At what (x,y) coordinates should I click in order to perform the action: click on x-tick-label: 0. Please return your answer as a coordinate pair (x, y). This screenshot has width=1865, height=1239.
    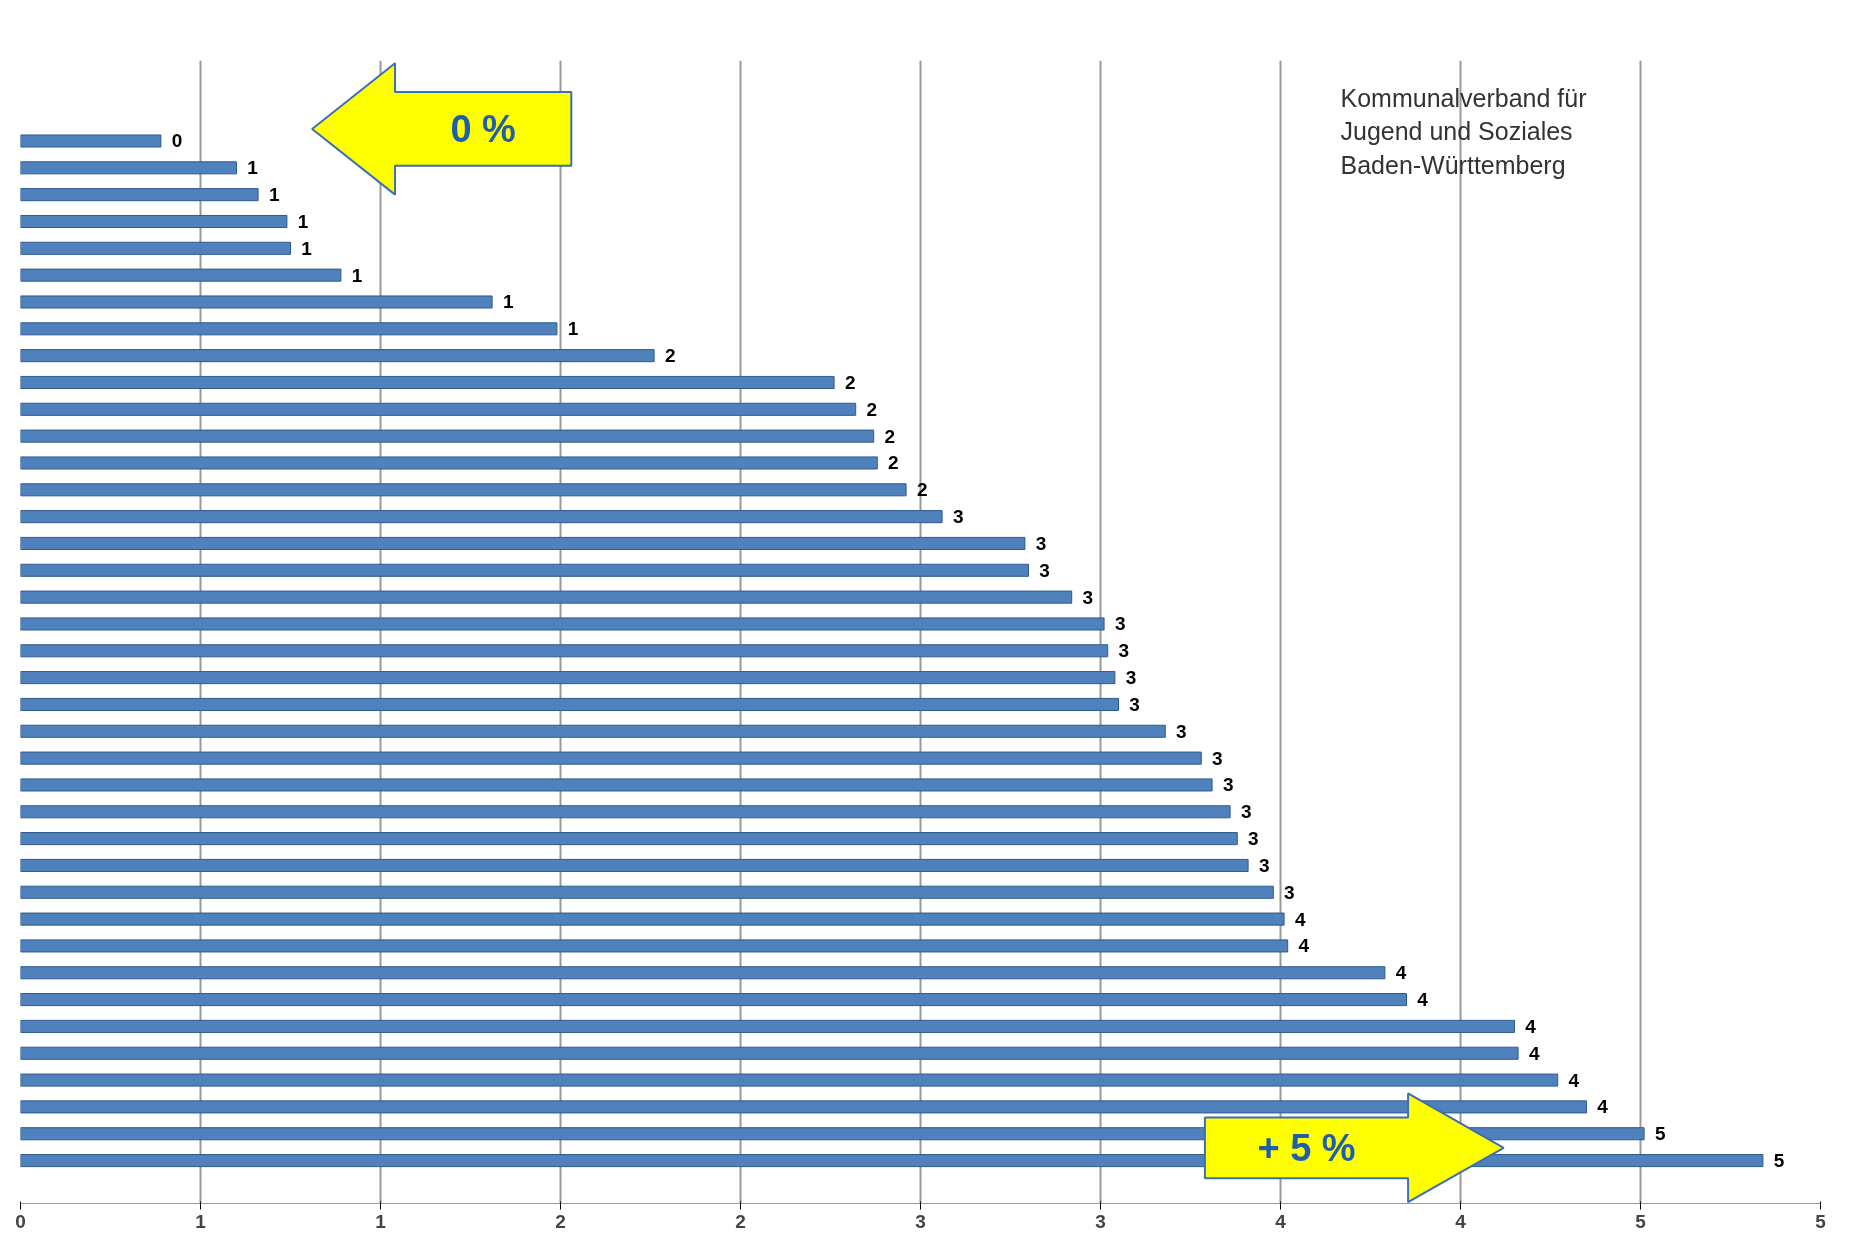
    Looking at the image, I should click on (20, 1221).